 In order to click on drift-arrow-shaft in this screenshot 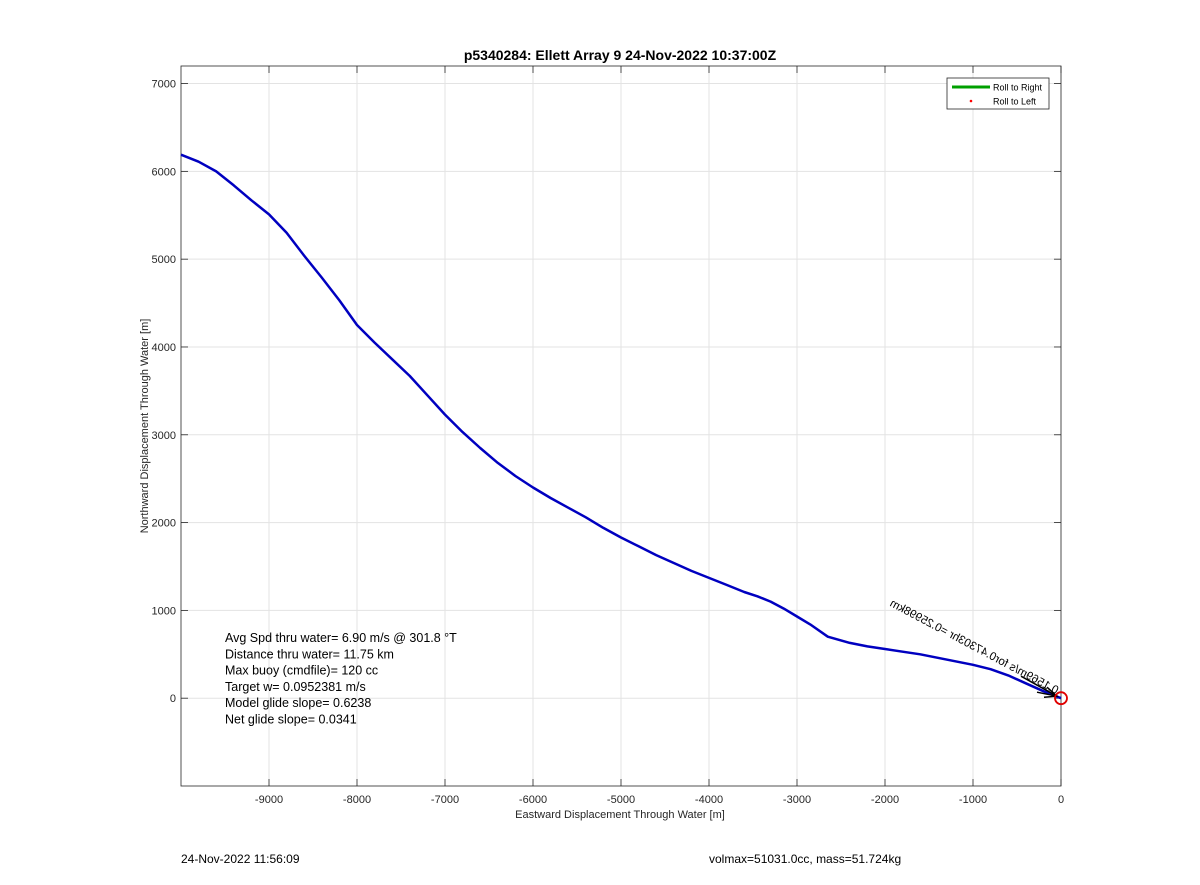, I will do `click(1039, 686)`.